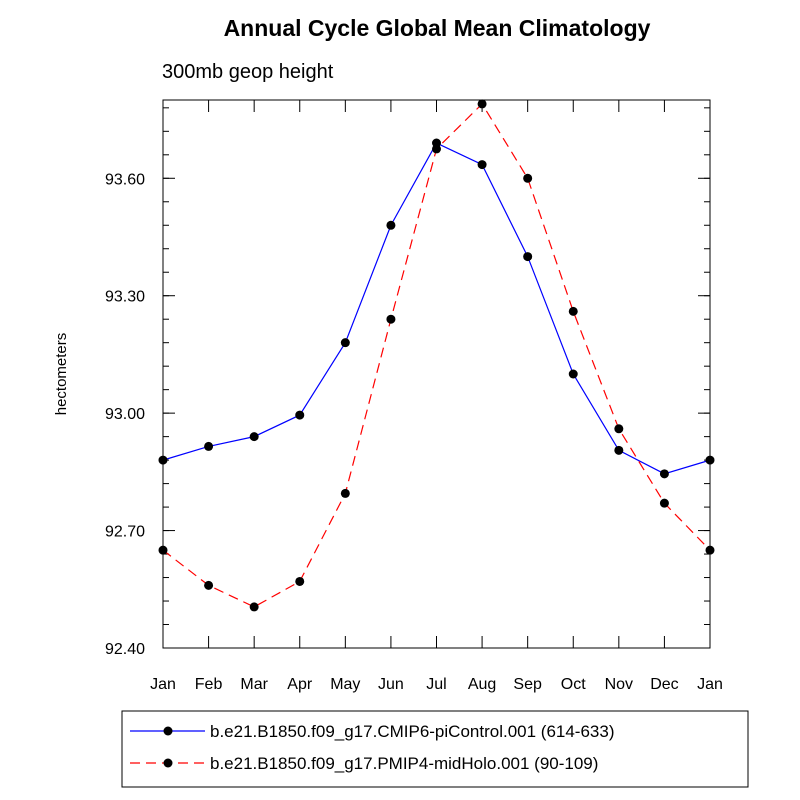 The image size is (800, 800). I want to click on y-tick-label: 93.60, so click(125, 179).